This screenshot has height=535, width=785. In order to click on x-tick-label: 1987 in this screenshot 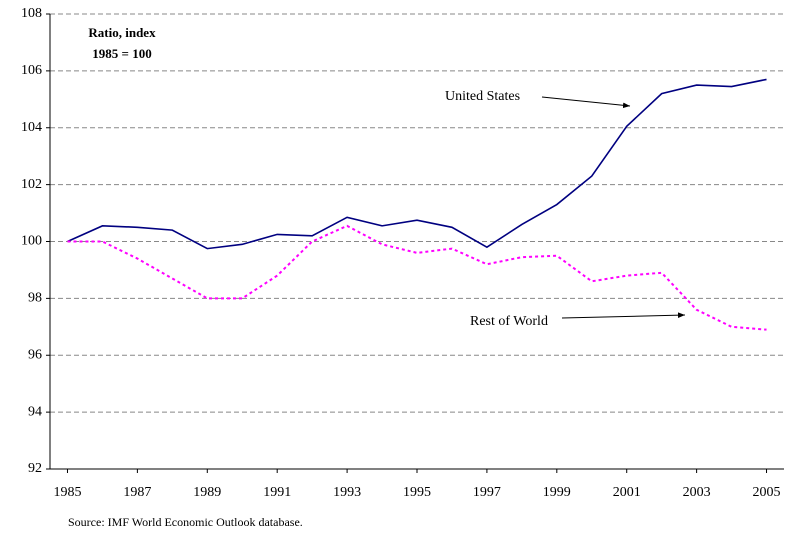, I will do `click(137, 492)`.